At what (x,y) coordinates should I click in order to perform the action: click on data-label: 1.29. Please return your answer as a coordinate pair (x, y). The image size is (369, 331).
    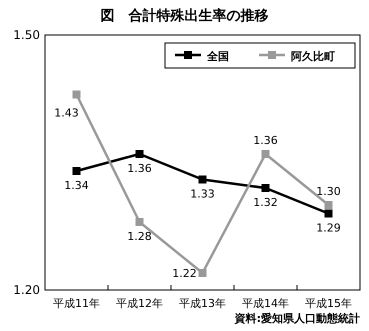
    Looking at the image, I should click on (328, 228).